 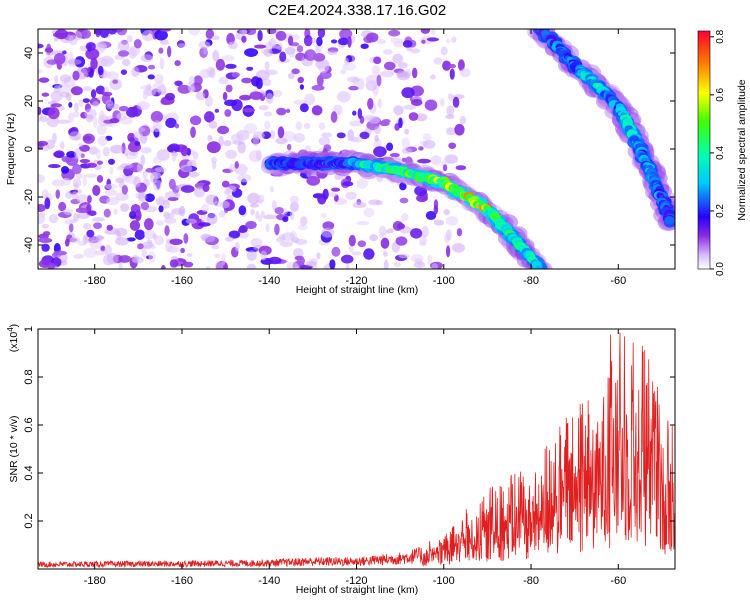 I want to click on snr-scale-label: (x104), so click(x=13, y=338).